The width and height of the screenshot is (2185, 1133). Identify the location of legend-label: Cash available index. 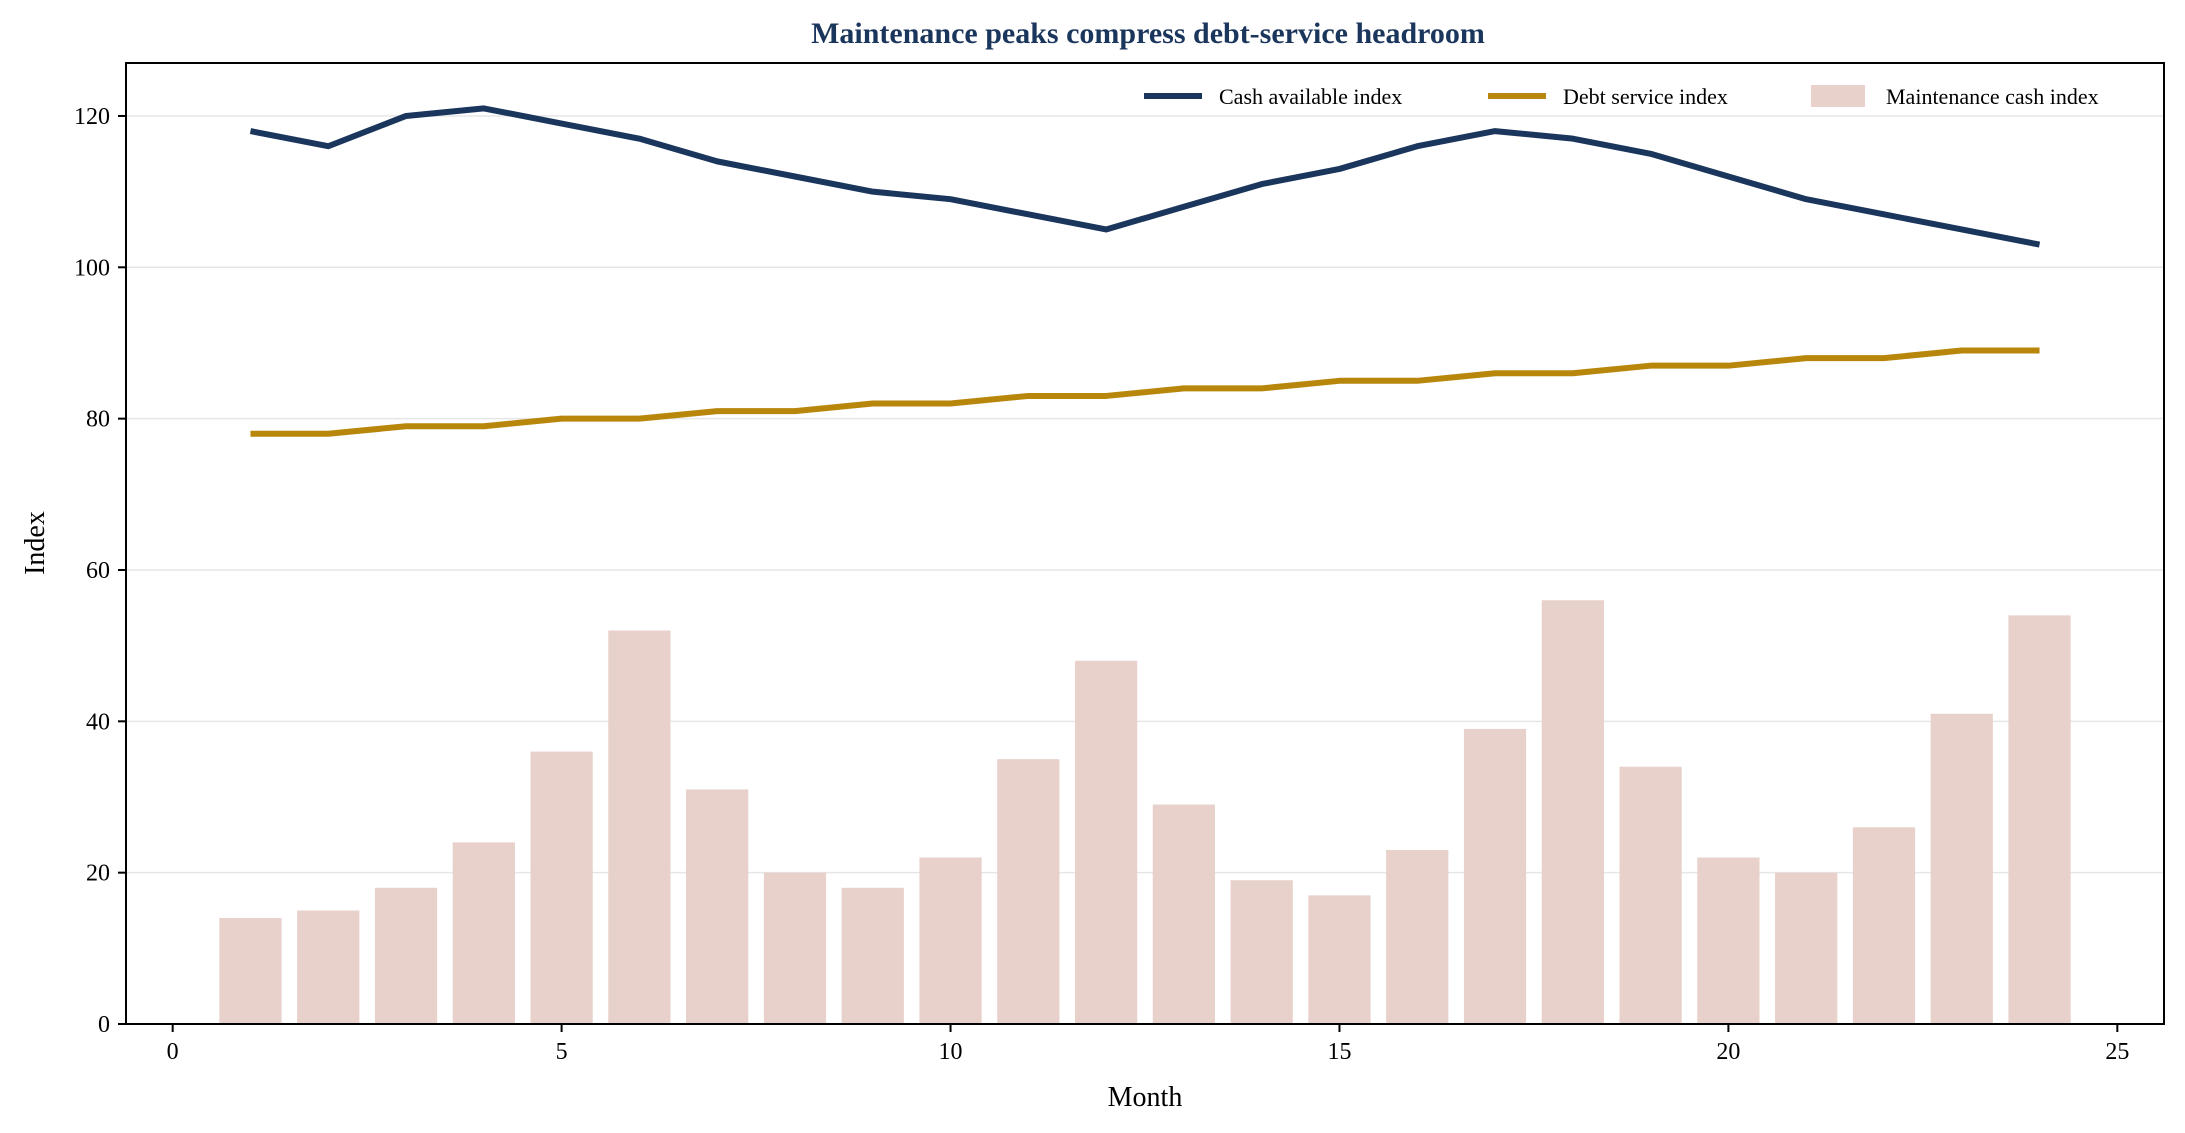
(1310, 96).